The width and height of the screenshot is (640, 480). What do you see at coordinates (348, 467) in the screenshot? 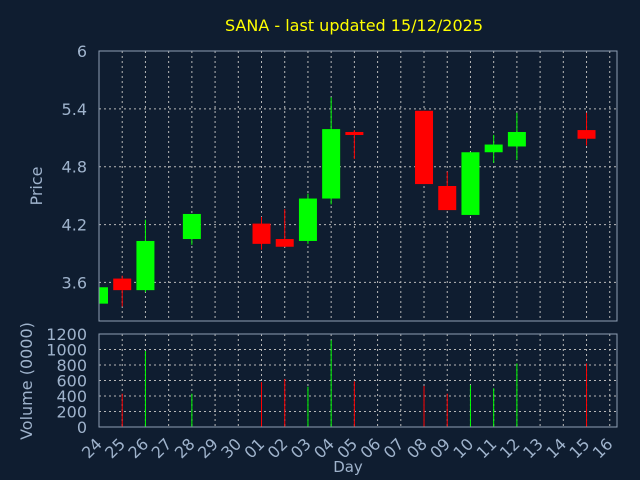
I see `x-axis-label: Day` at bounding box center [348, 467].